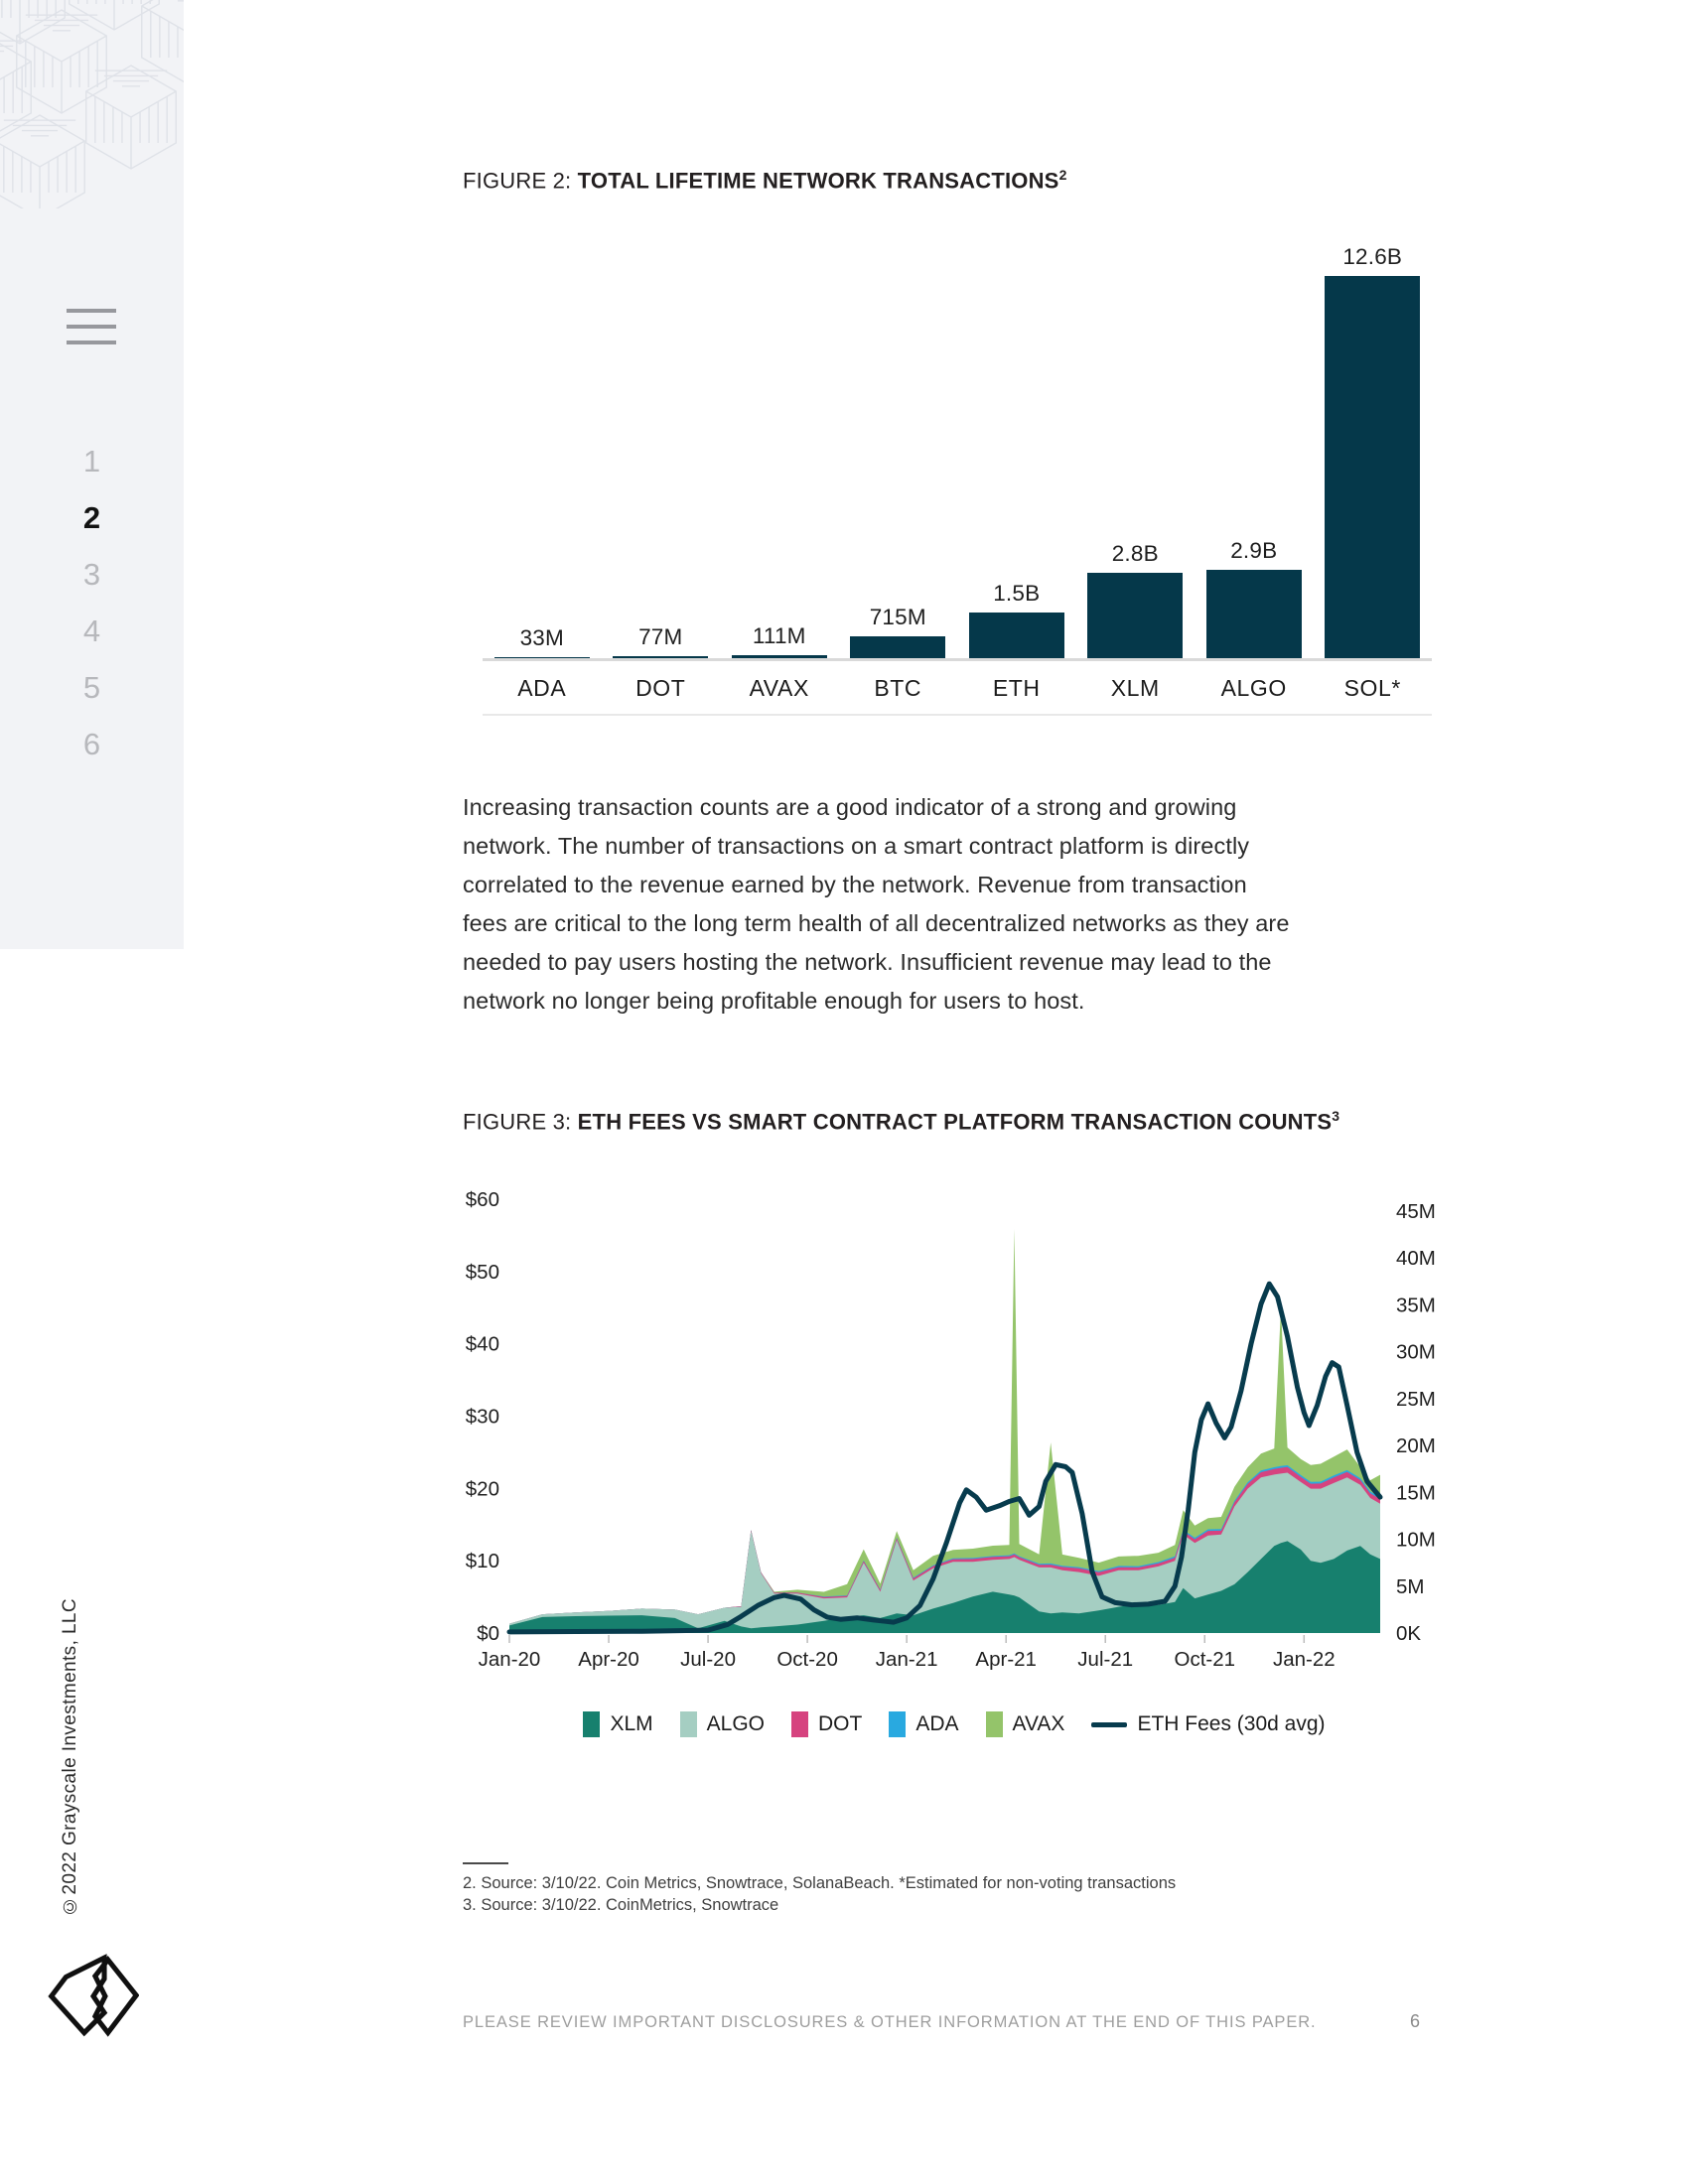 Image resolution: width=1688 pixels, height=2184 pixels. What do you see at coordinates (482, 1417) in the screenshot?
I see `fig3-left-axis-label: $30` at bounding box center [482, 1417].